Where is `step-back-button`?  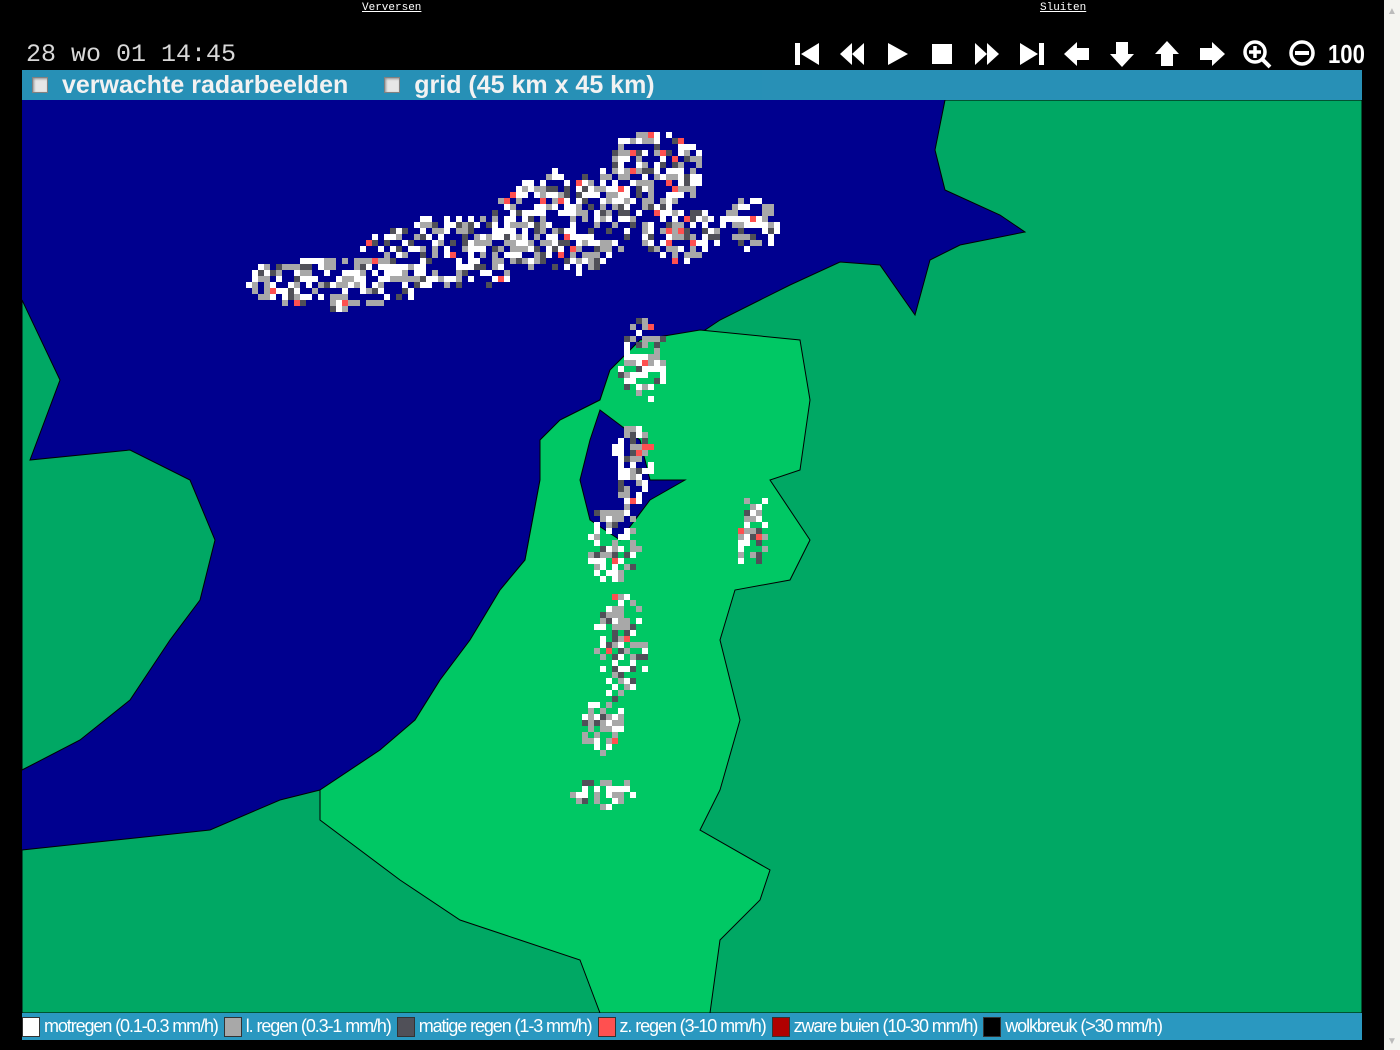
step-back-button is located at coordinates (851, 54).